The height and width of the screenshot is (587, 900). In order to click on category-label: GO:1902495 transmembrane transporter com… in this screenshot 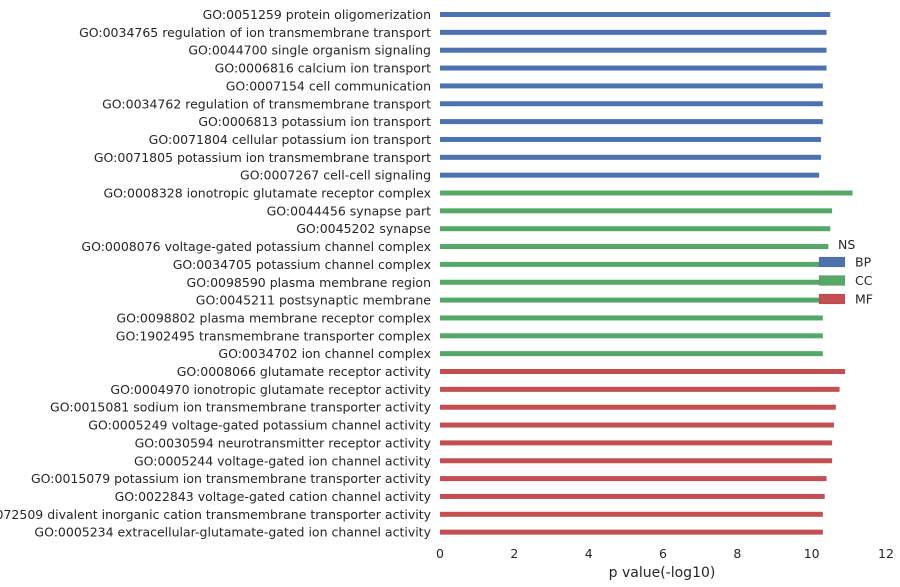, I will do `click(273, 335)`.